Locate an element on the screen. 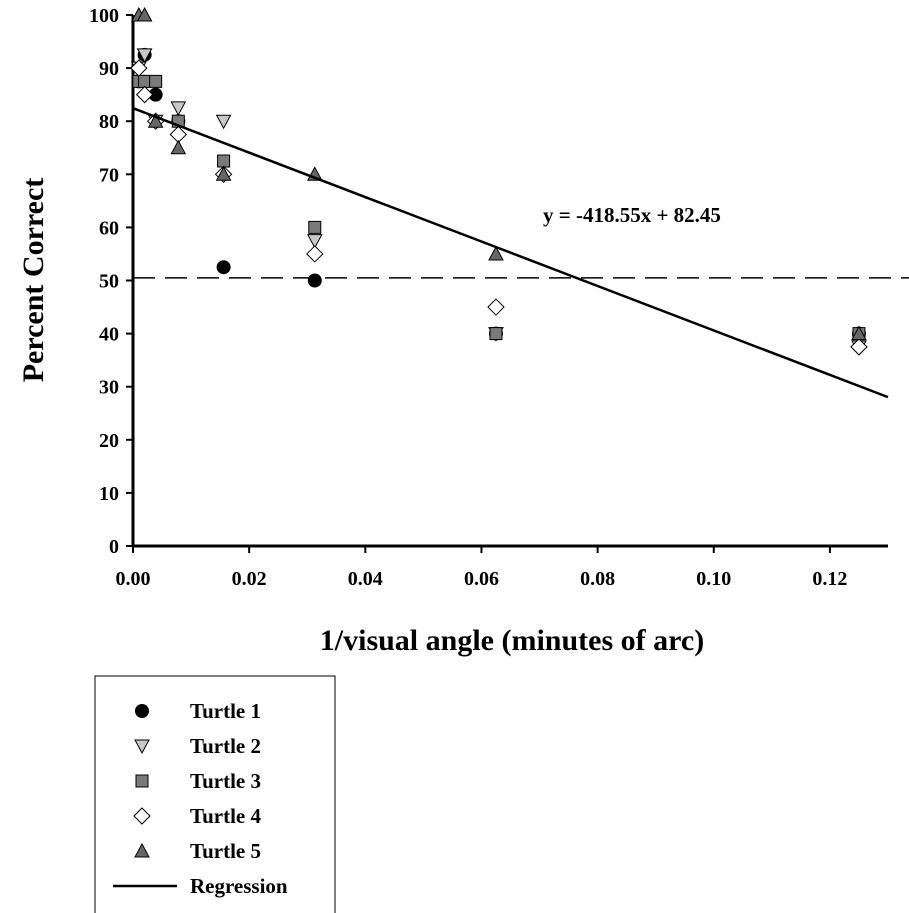  x-tick-label: 0.02 is located at coordinates (249, 579).